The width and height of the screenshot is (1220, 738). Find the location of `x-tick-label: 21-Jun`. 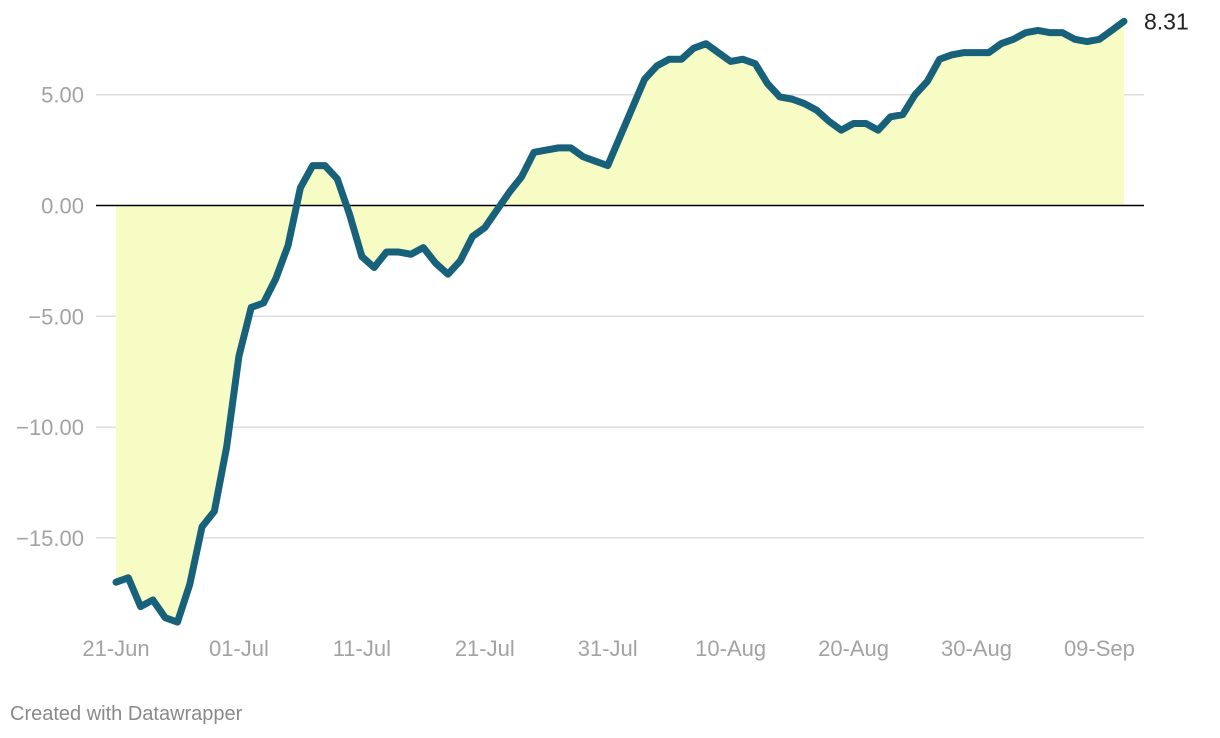

x-tick-label: 21-Jun is located at coordinates (115, 648).